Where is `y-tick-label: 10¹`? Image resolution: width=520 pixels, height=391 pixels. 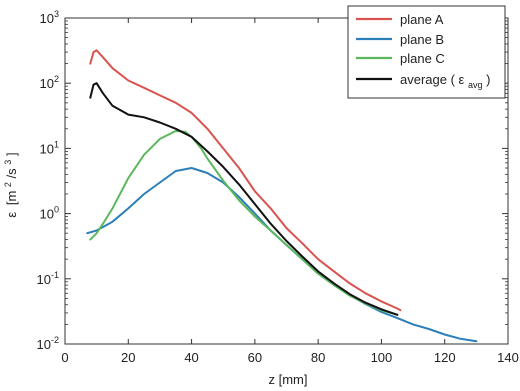
y-tick-label: 10¹ is located at coordinates (49, 147).